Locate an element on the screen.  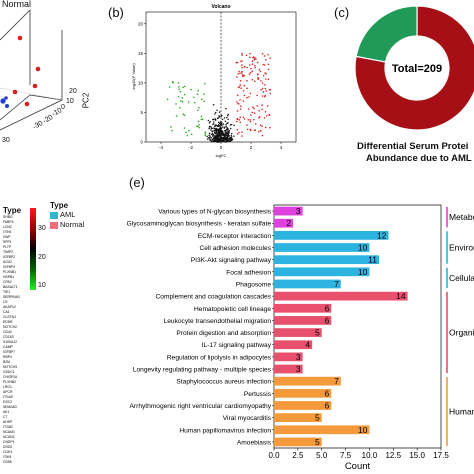
kegg-x-tick-label: 7.5 is located at coordinates (346, 455).